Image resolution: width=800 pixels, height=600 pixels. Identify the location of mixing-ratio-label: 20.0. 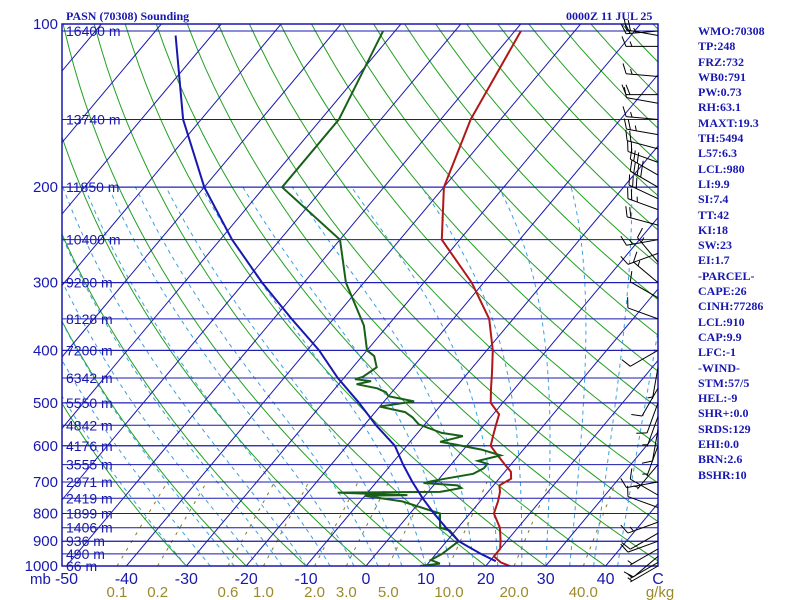
(513, 592).